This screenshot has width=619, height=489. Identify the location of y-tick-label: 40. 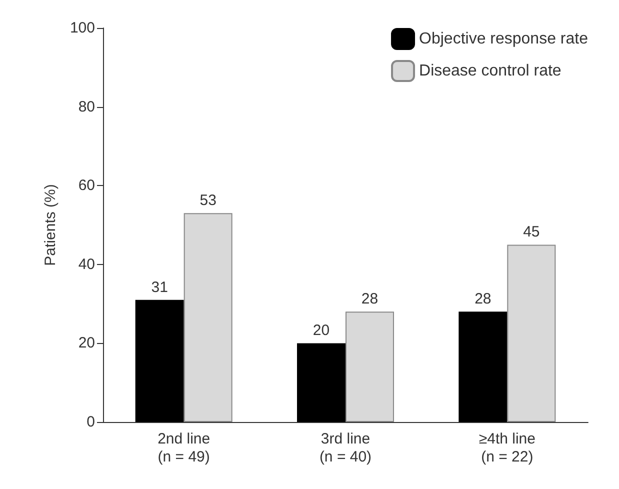
(86, 264).